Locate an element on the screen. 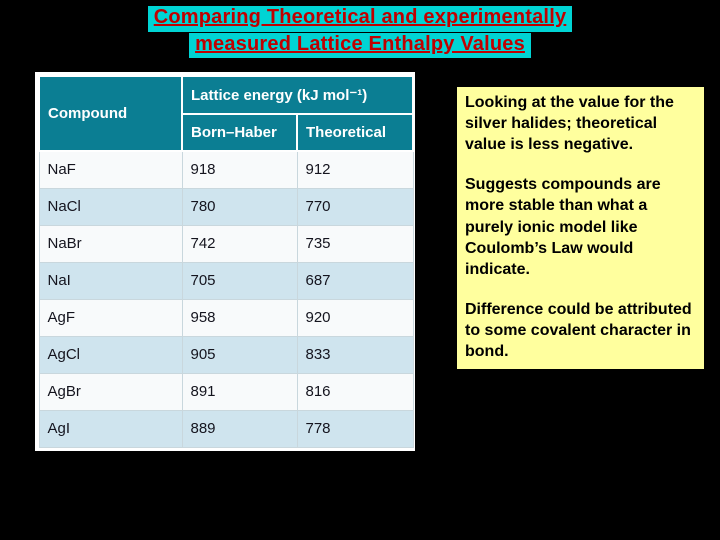 This screenshot has width=720, height=540. table-row: AgF 958 920 is located at coordinates (226, 317).